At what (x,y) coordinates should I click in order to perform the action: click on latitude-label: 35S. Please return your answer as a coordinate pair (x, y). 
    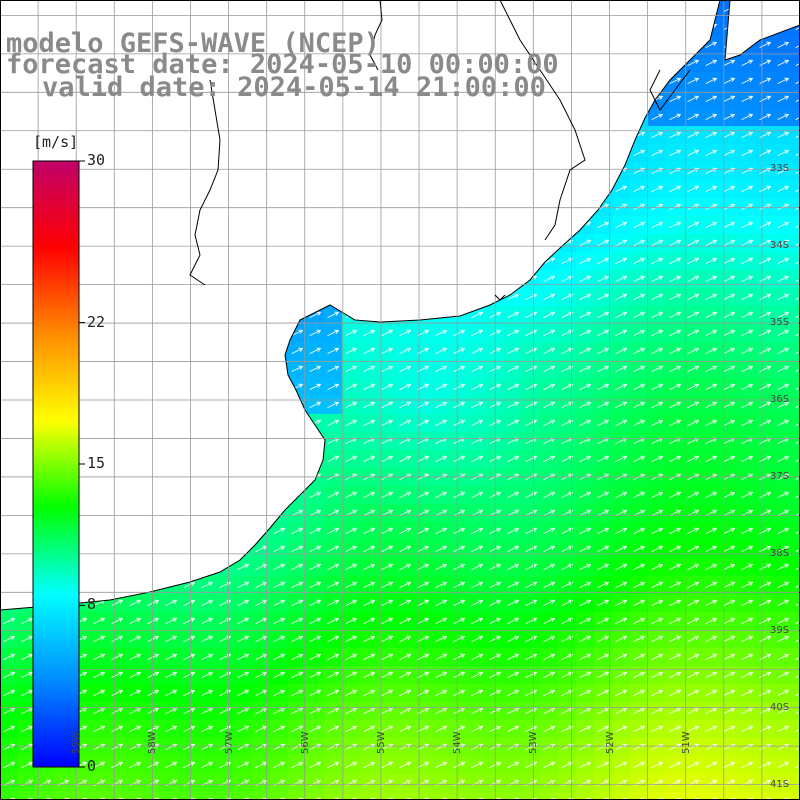
    Looking at the image, I should click on (780, 323).